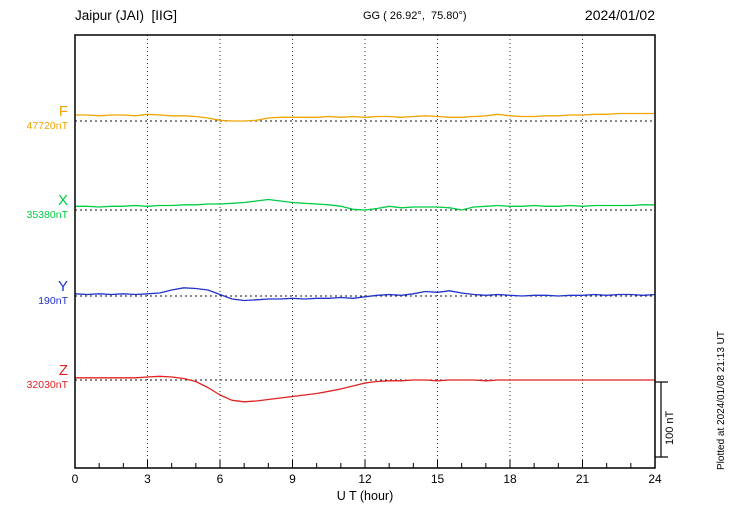  I want to click on component-base-value-Y: 190nT, so click(53, 301).